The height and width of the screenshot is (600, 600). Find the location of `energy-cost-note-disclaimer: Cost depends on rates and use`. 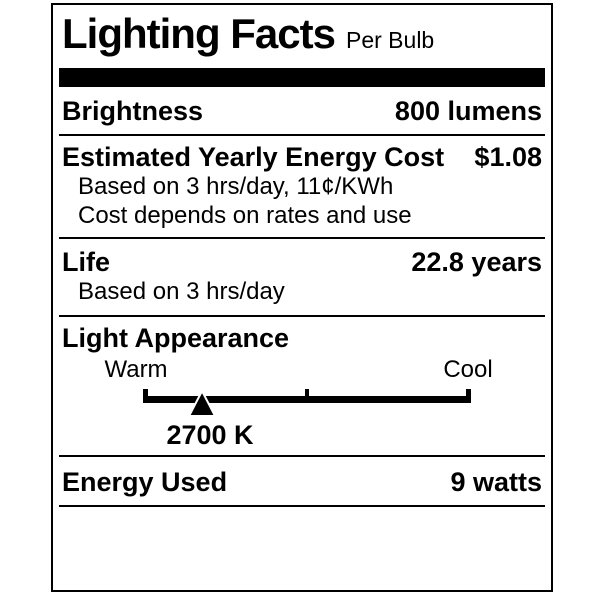

energy-cost-note-disclaimer: Cost depends on rates and use is located at coordinates (245, 215).